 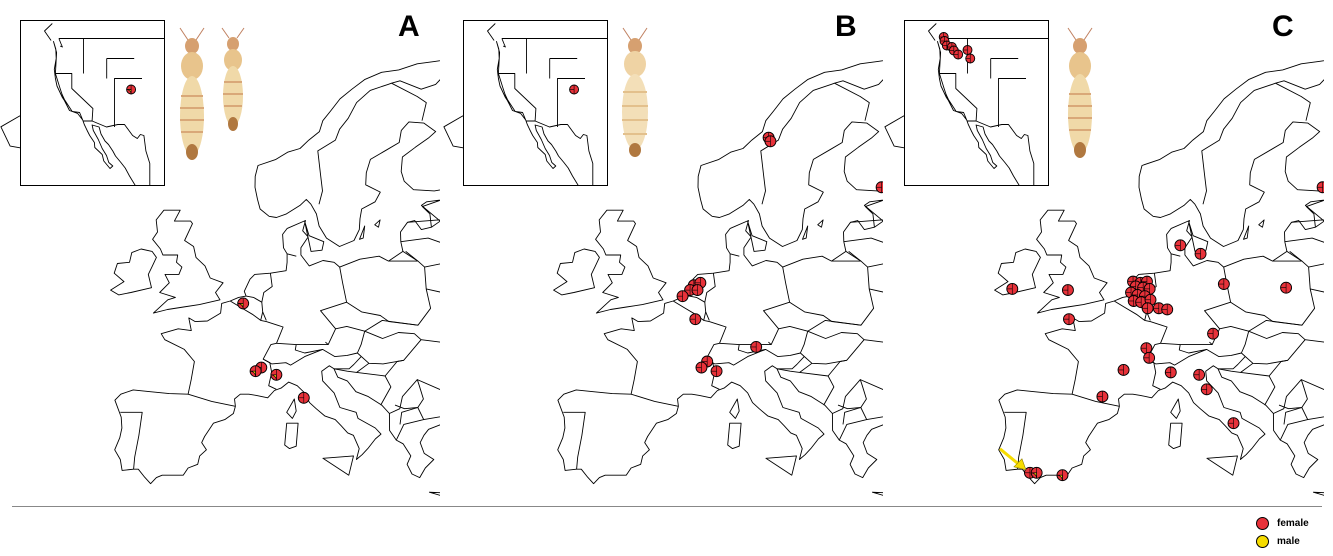 I want to click on legend-label-female: female, so click(x=1293, y=523).